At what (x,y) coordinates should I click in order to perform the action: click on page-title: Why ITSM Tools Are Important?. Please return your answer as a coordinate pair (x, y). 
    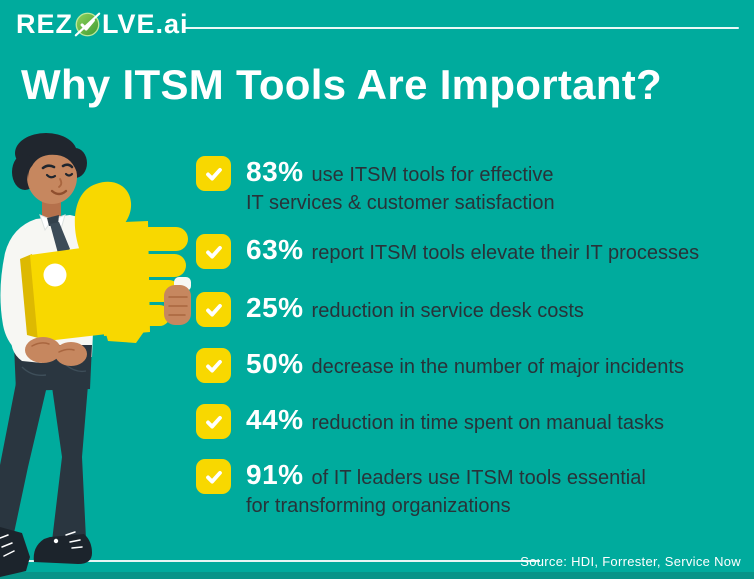
    Looking at the image, I should click on (342, 84).